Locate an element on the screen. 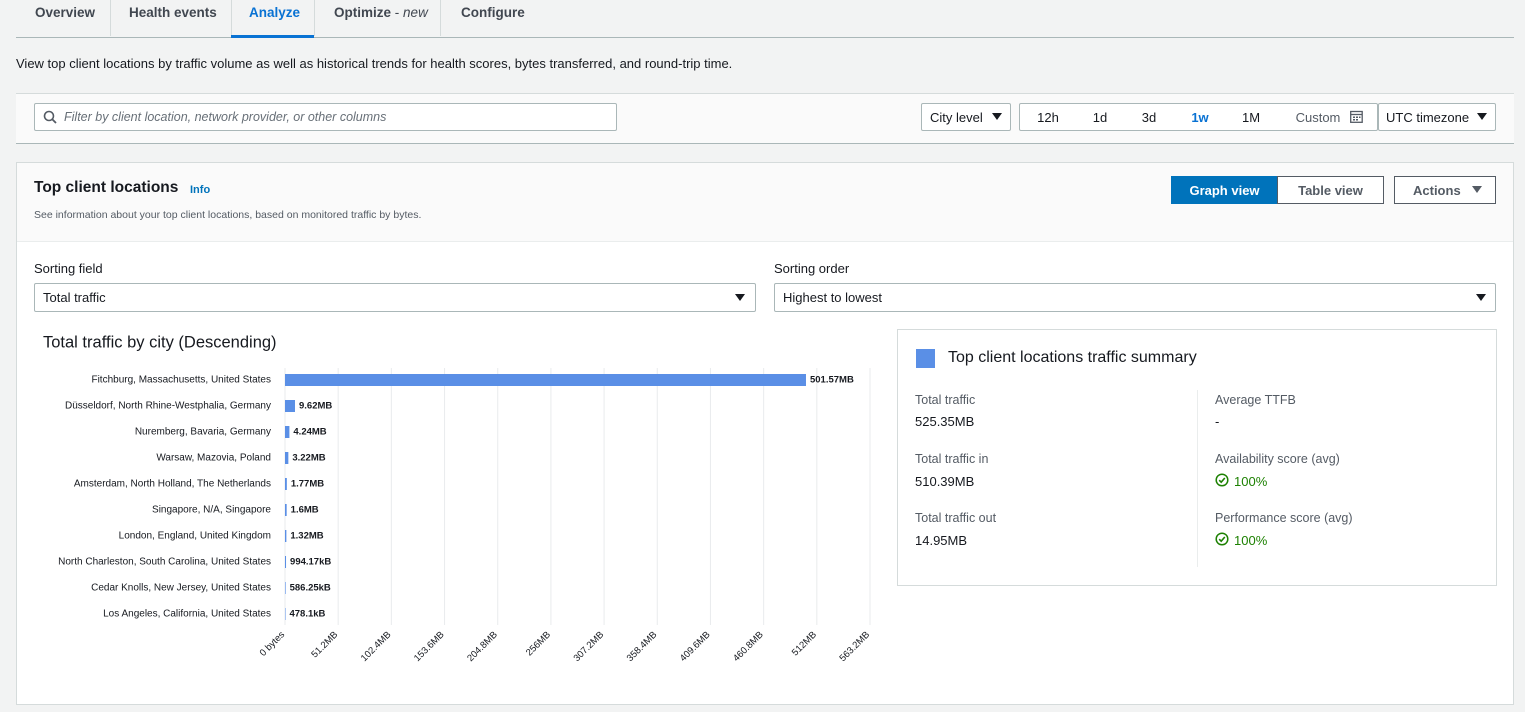  timezone-select: UTC timezone is located at coordinates (1437, 117).